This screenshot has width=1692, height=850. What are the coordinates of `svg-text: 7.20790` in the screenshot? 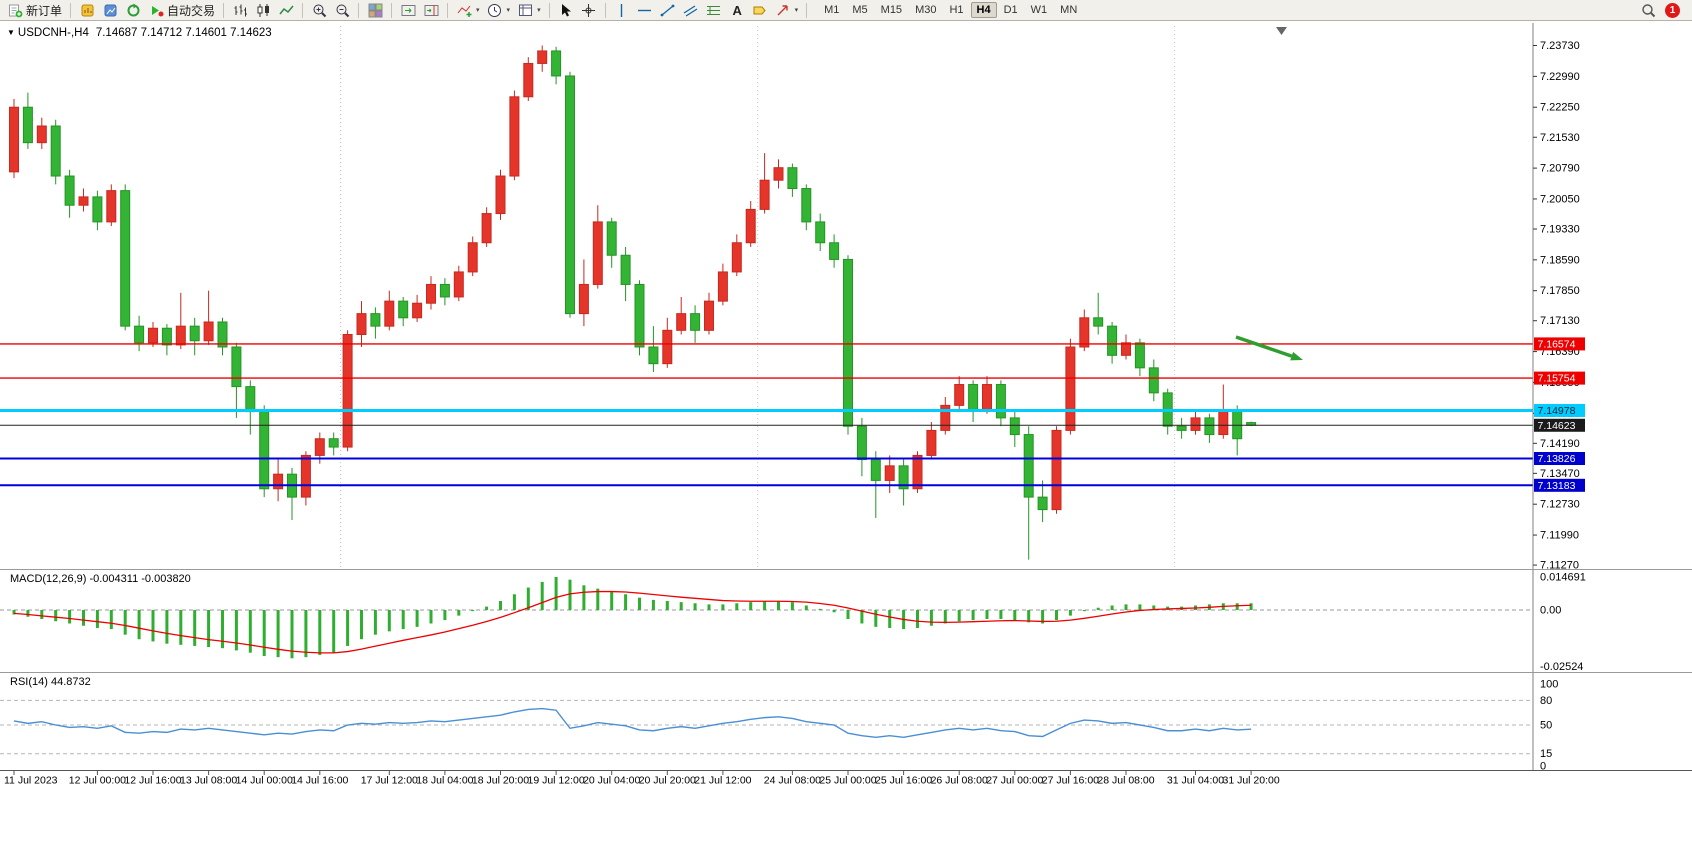 It's located at (1560, 169).